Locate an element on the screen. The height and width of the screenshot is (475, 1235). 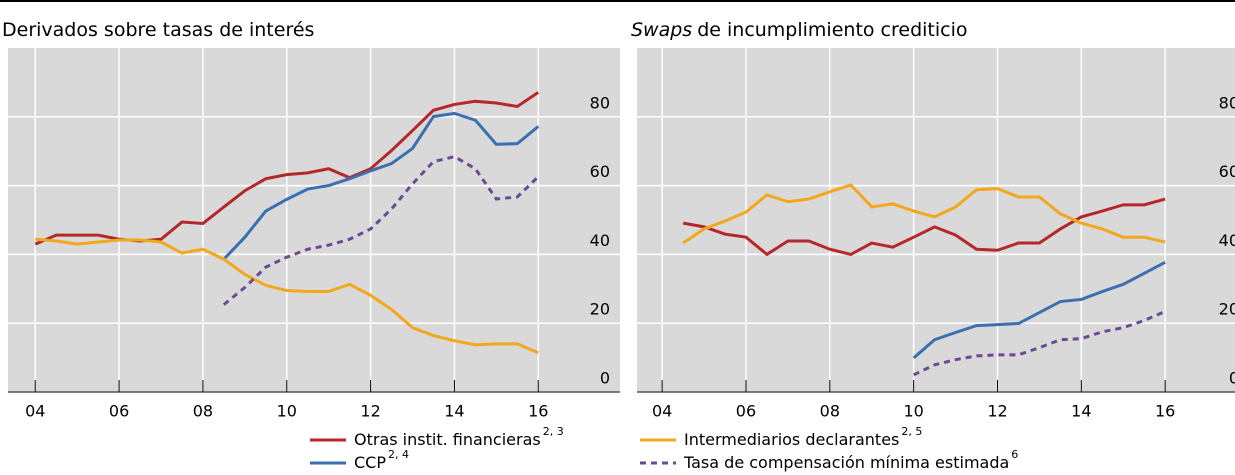
legend-label: Otras instit. financieras 2, 3 is located at coordinates (459, 437).